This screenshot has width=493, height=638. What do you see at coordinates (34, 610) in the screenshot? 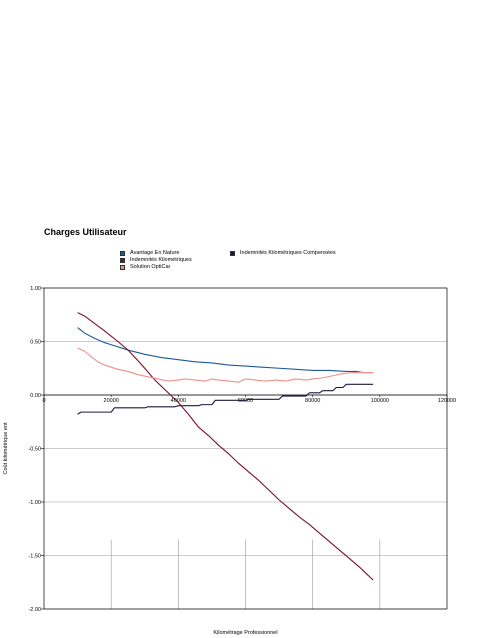
I see `y-tick-label: -2.00` at bounding box center [34, 610].